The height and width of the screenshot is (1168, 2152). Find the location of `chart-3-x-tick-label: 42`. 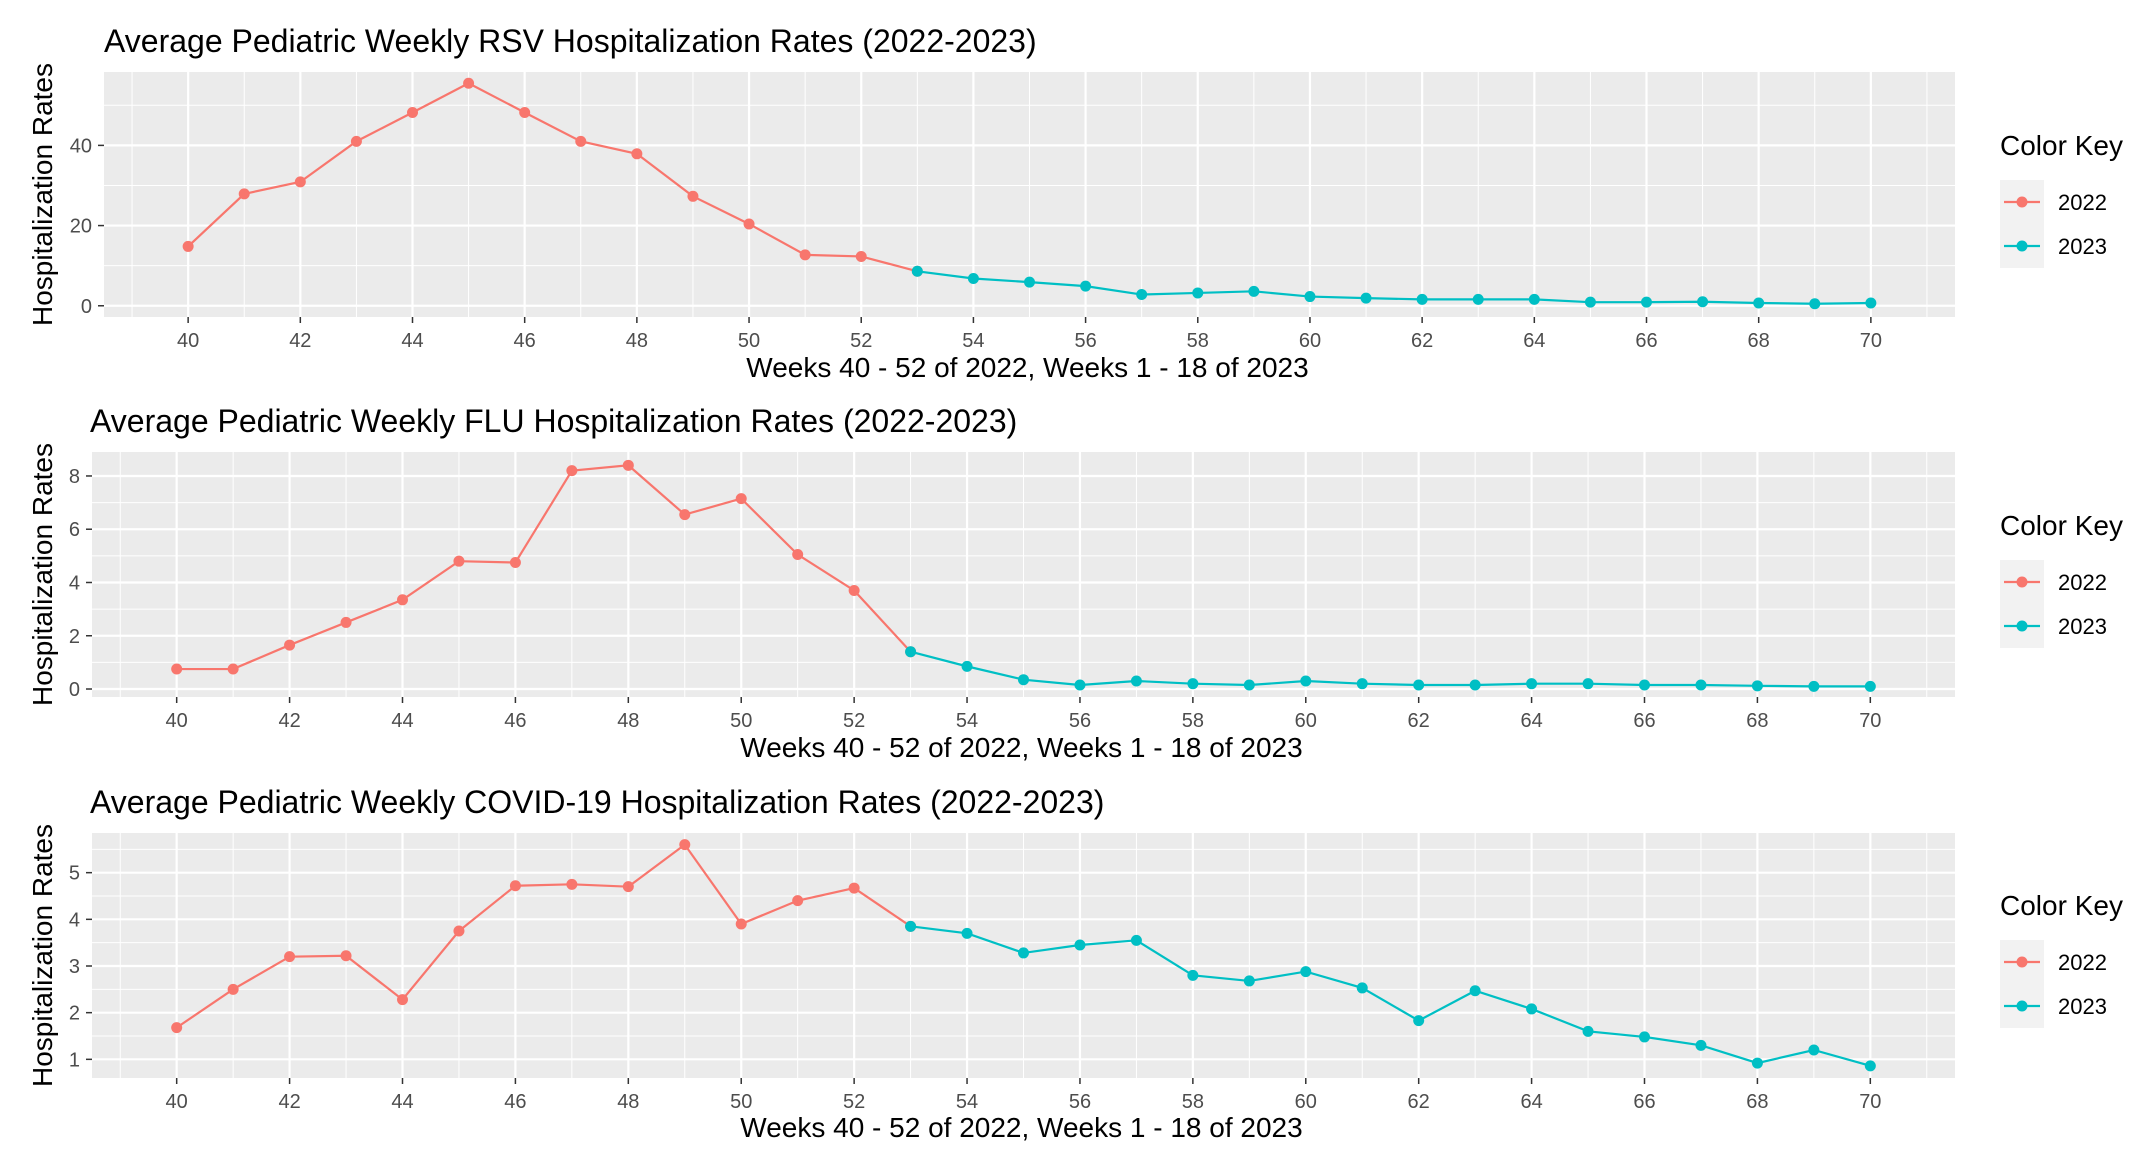

chart-3-x-tick-label: 42 is located at coordinates (289, 1102).